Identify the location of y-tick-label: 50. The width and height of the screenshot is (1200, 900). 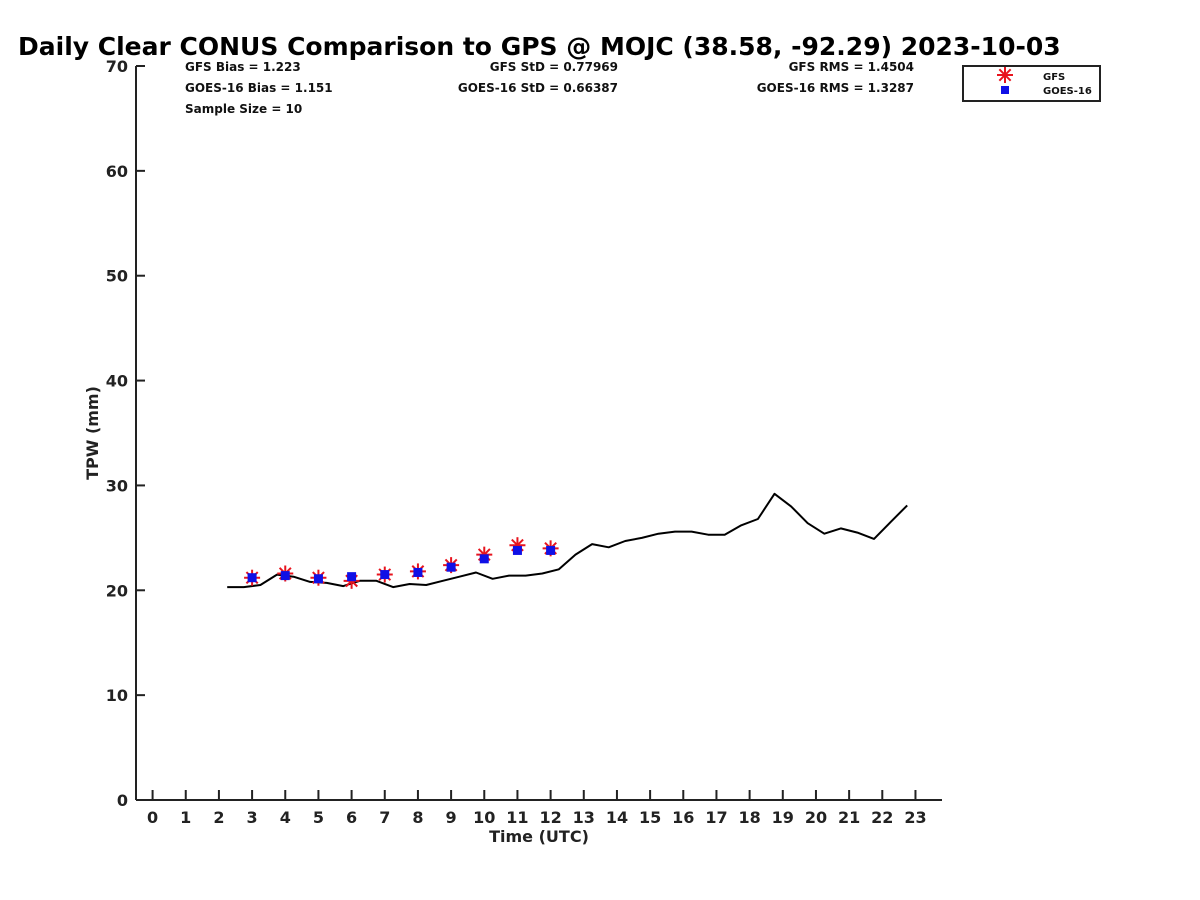
(117, 276).